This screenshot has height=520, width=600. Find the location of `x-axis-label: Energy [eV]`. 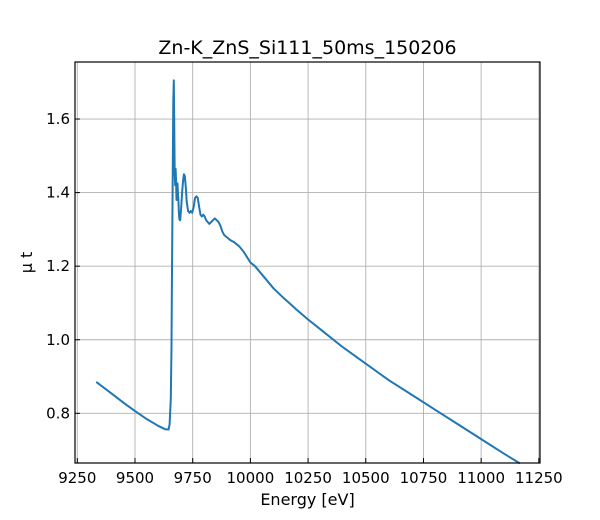

x-axis-label: Energy [eV] is located at coordinates (307, 499).